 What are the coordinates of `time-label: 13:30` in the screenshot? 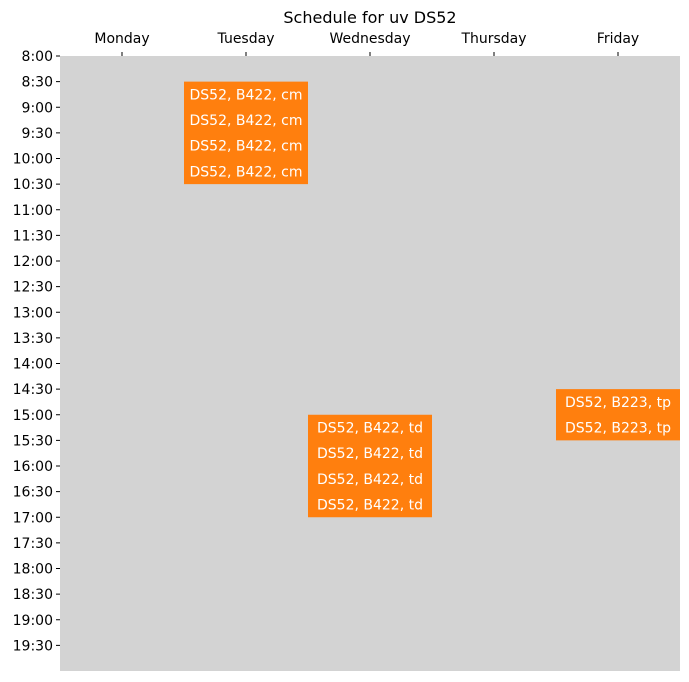 It's located at (33, 339).